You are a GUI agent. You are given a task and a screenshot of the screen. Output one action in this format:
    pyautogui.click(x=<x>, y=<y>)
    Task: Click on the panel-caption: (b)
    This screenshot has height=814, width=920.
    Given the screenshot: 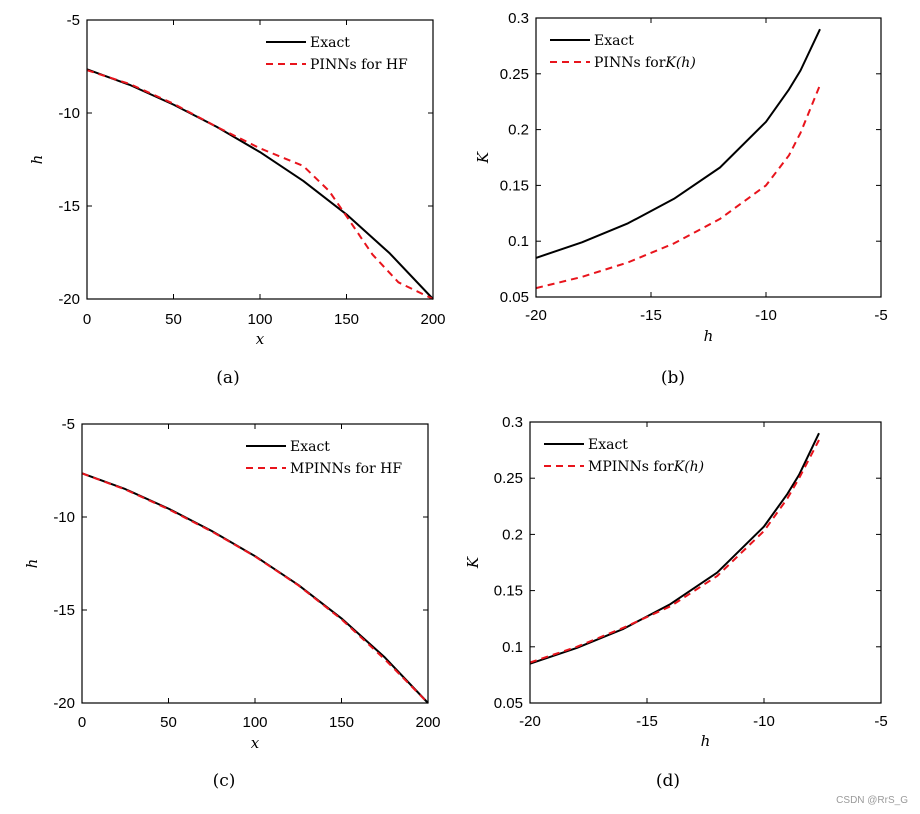 What is the action you would take?
    pyautogui.click(x=673, y=378)
    